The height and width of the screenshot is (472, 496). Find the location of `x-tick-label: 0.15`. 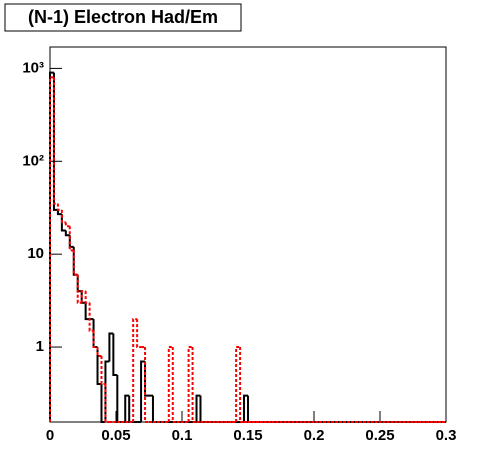

x-tick-label: 0.15 is located at coordinates (247, 435).